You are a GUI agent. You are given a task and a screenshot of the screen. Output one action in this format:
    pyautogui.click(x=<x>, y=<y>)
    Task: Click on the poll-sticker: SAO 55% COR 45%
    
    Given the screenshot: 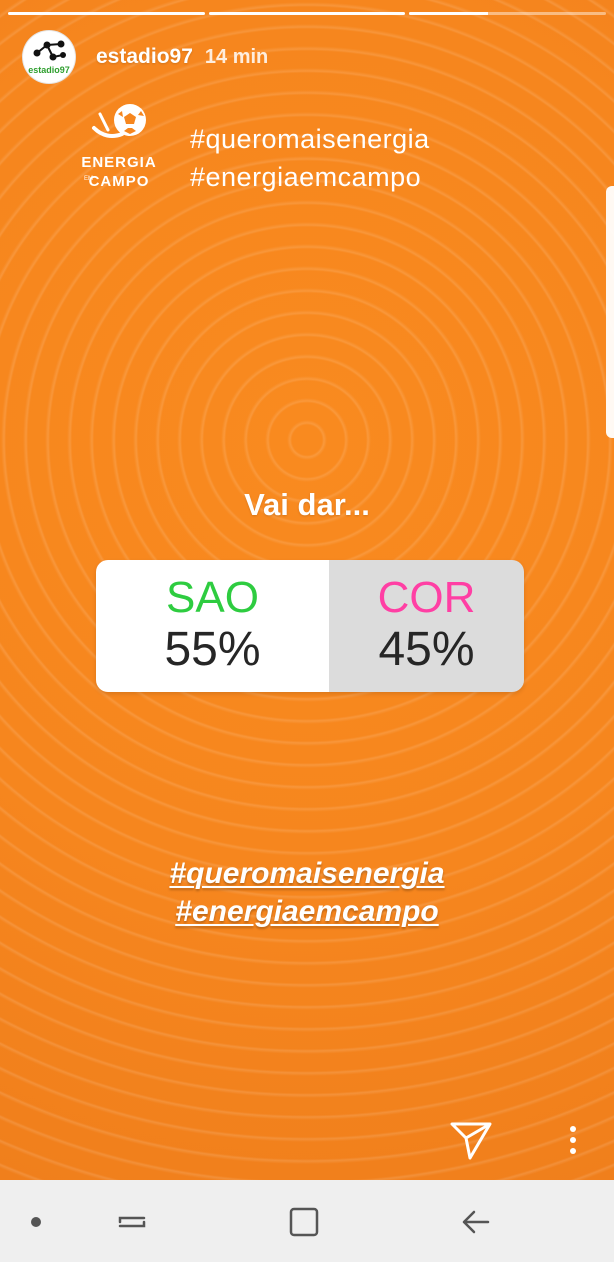 What is the action you would take?
    pyautogui.click(x=310, y=626)
    